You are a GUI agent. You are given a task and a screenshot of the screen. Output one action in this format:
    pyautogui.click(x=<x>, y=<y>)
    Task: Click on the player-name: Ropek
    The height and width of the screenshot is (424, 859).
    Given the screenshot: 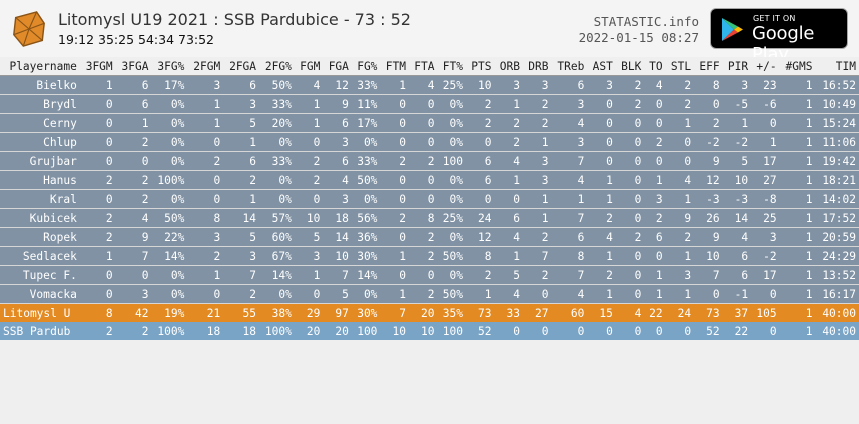 What is the action you would take?
    pyautogui.click(x=40, y=237)
    